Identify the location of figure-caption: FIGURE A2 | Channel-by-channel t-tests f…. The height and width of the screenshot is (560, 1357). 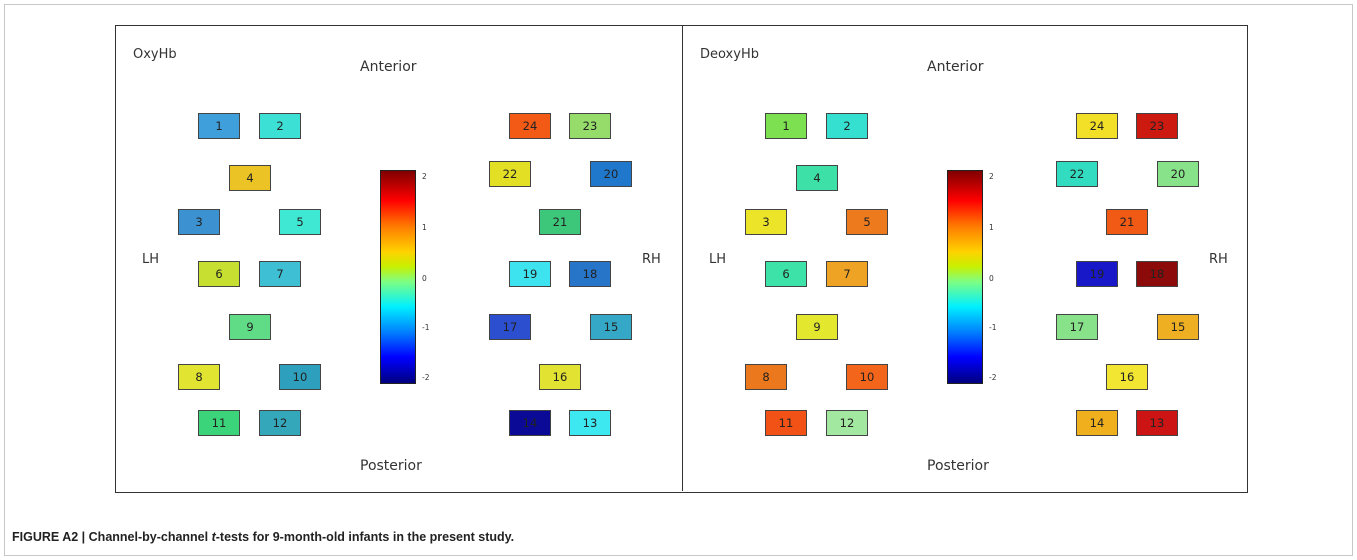
(263, 537).